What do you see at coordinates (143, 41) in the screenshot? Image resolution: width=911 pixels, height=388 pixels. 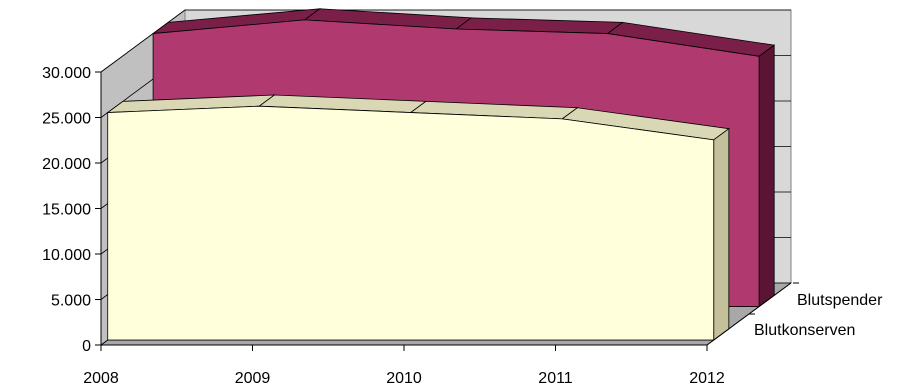 I see `gridline-side` at bounding box center [143, 41].